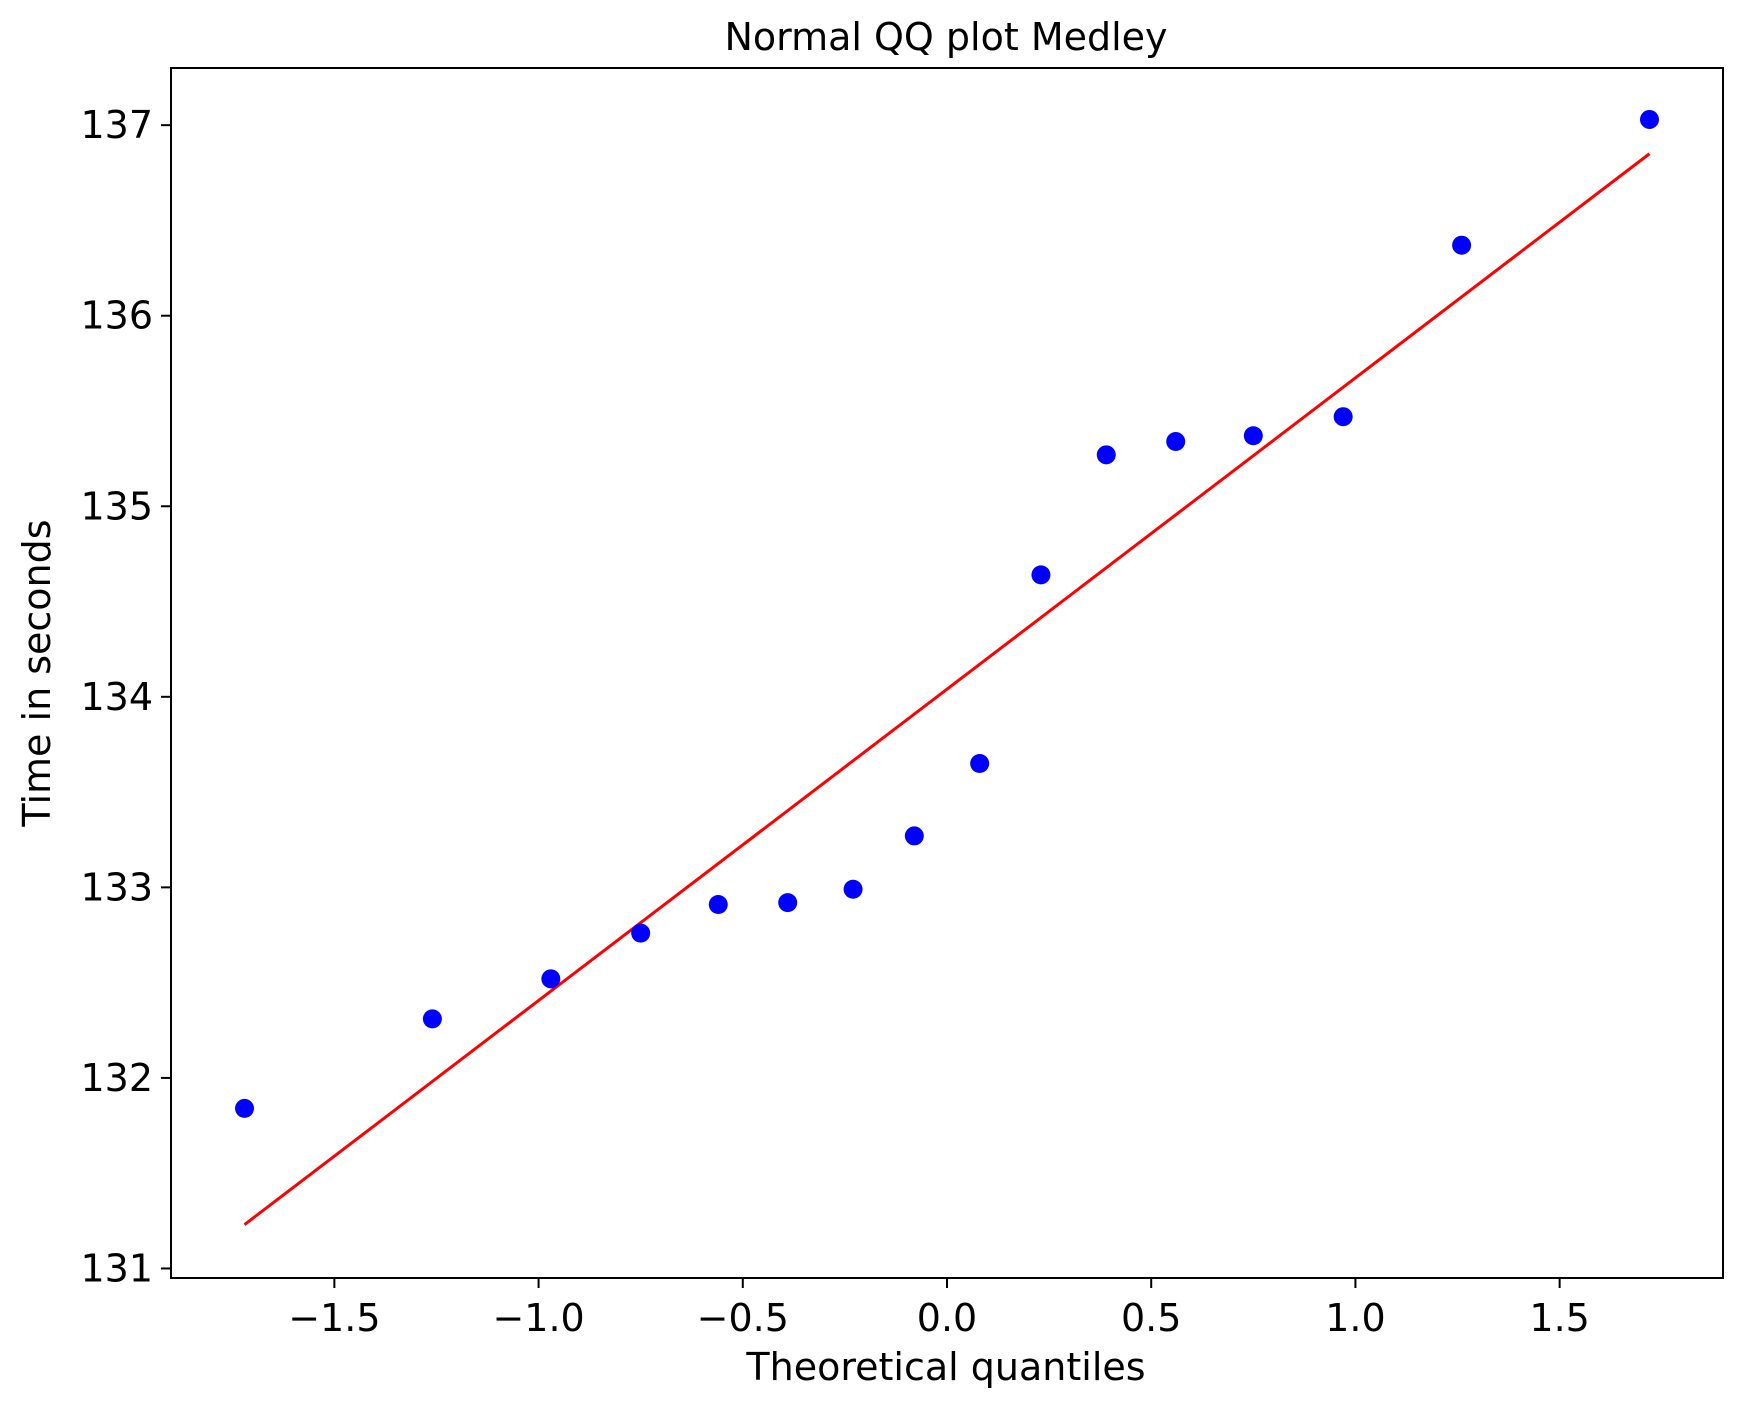  Describe the element at coordinates (116, 316) in the screenshot. I see `y-tick-label: 136` at that location.